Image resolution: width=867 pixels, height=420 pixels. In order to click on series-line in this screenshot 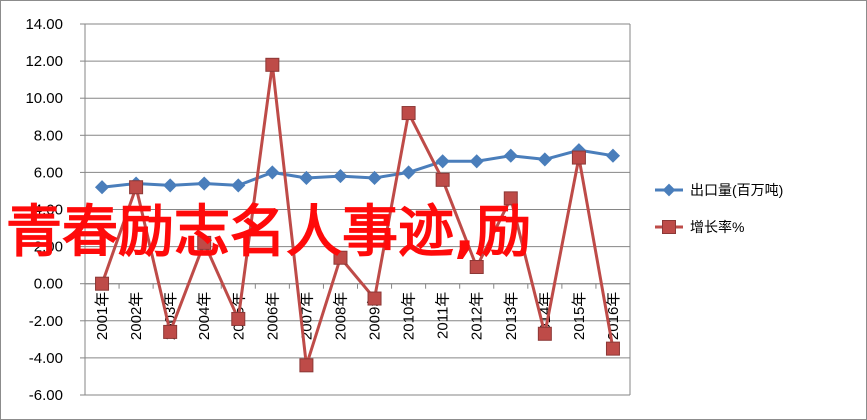, I will do `click(357, 168)`.